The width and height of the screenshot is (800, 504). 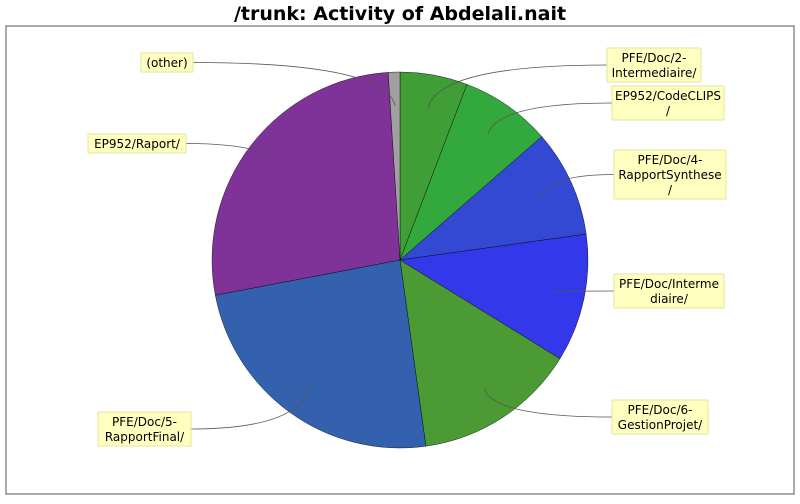 What do you see at coordinates (654, 58) in the screenshot?
I see `slice-label-line: PFE/Doc/2-` at bounding box center [654, 58].